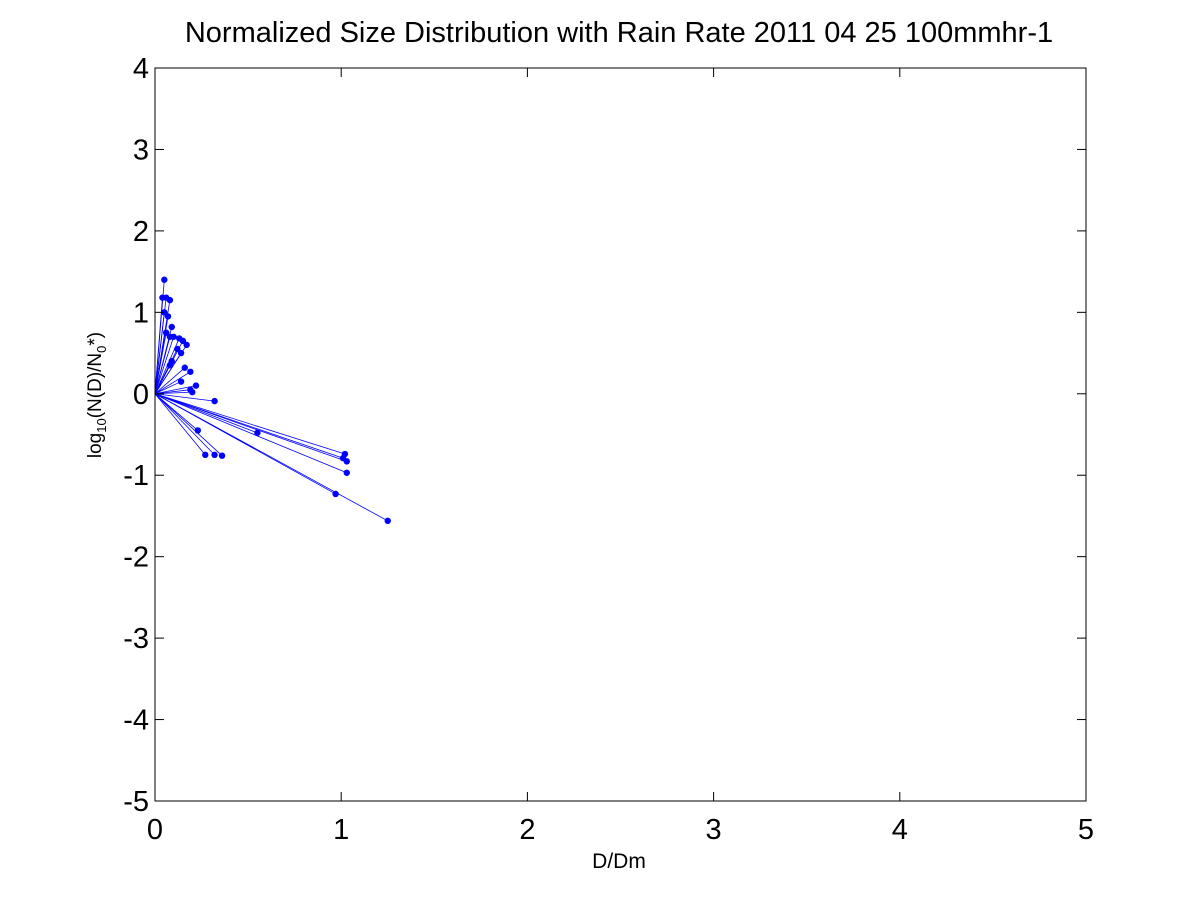 The height and width of the screenshot is (900, 1200). What do you see at coordinates (141, 395) in the screenshot?
I see `y-tick-label: 0` at bounding box center [141, 395].